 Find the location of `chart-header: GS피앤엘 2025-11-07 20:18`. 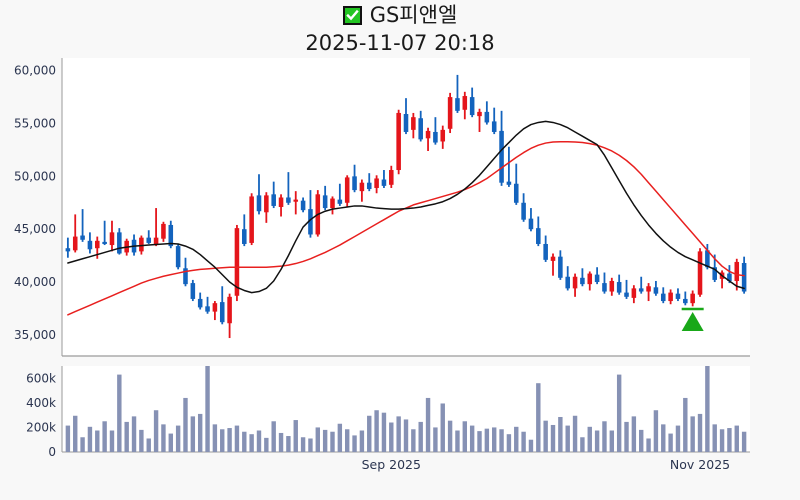

chart-header: GS피앤엘 2025-11-07 20:18 is located at coordinates (400, 28).